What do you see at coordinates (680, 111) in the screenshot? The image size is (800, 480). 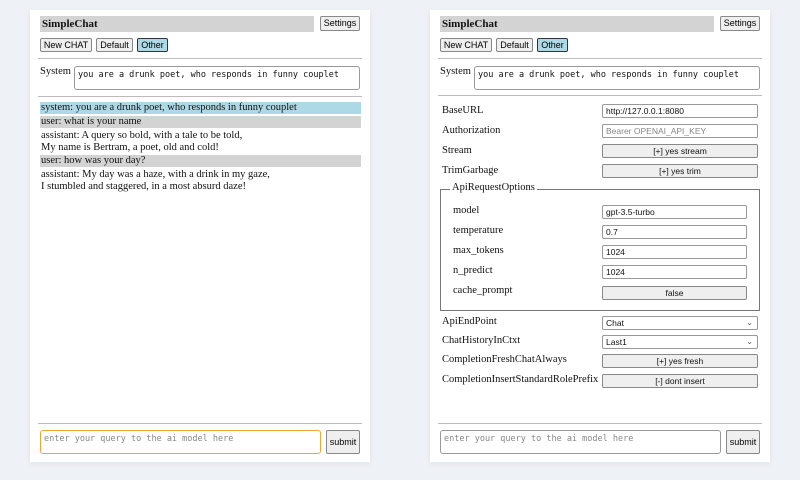 I see `baseurl-input: http://127.0.0.1:8080` at bounding box center [680, 111].